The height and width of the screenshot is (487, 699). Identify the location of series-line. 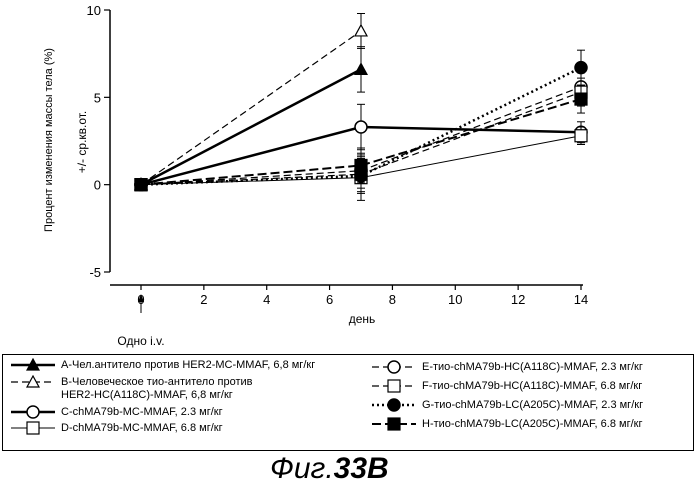
(251, 108).